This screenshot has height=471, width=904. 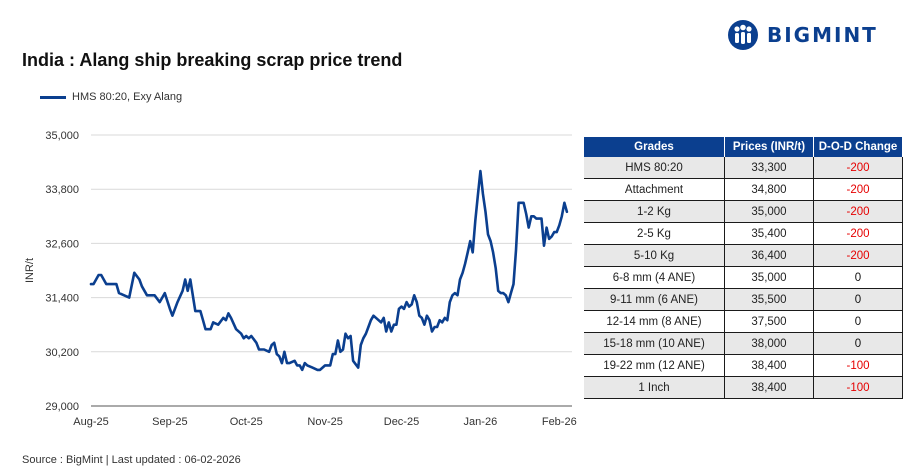 What do you see at coordinates (481, 422) in the screenshot?
I see `x-tick-label: Jan-26` at bounding box center [481, 422].